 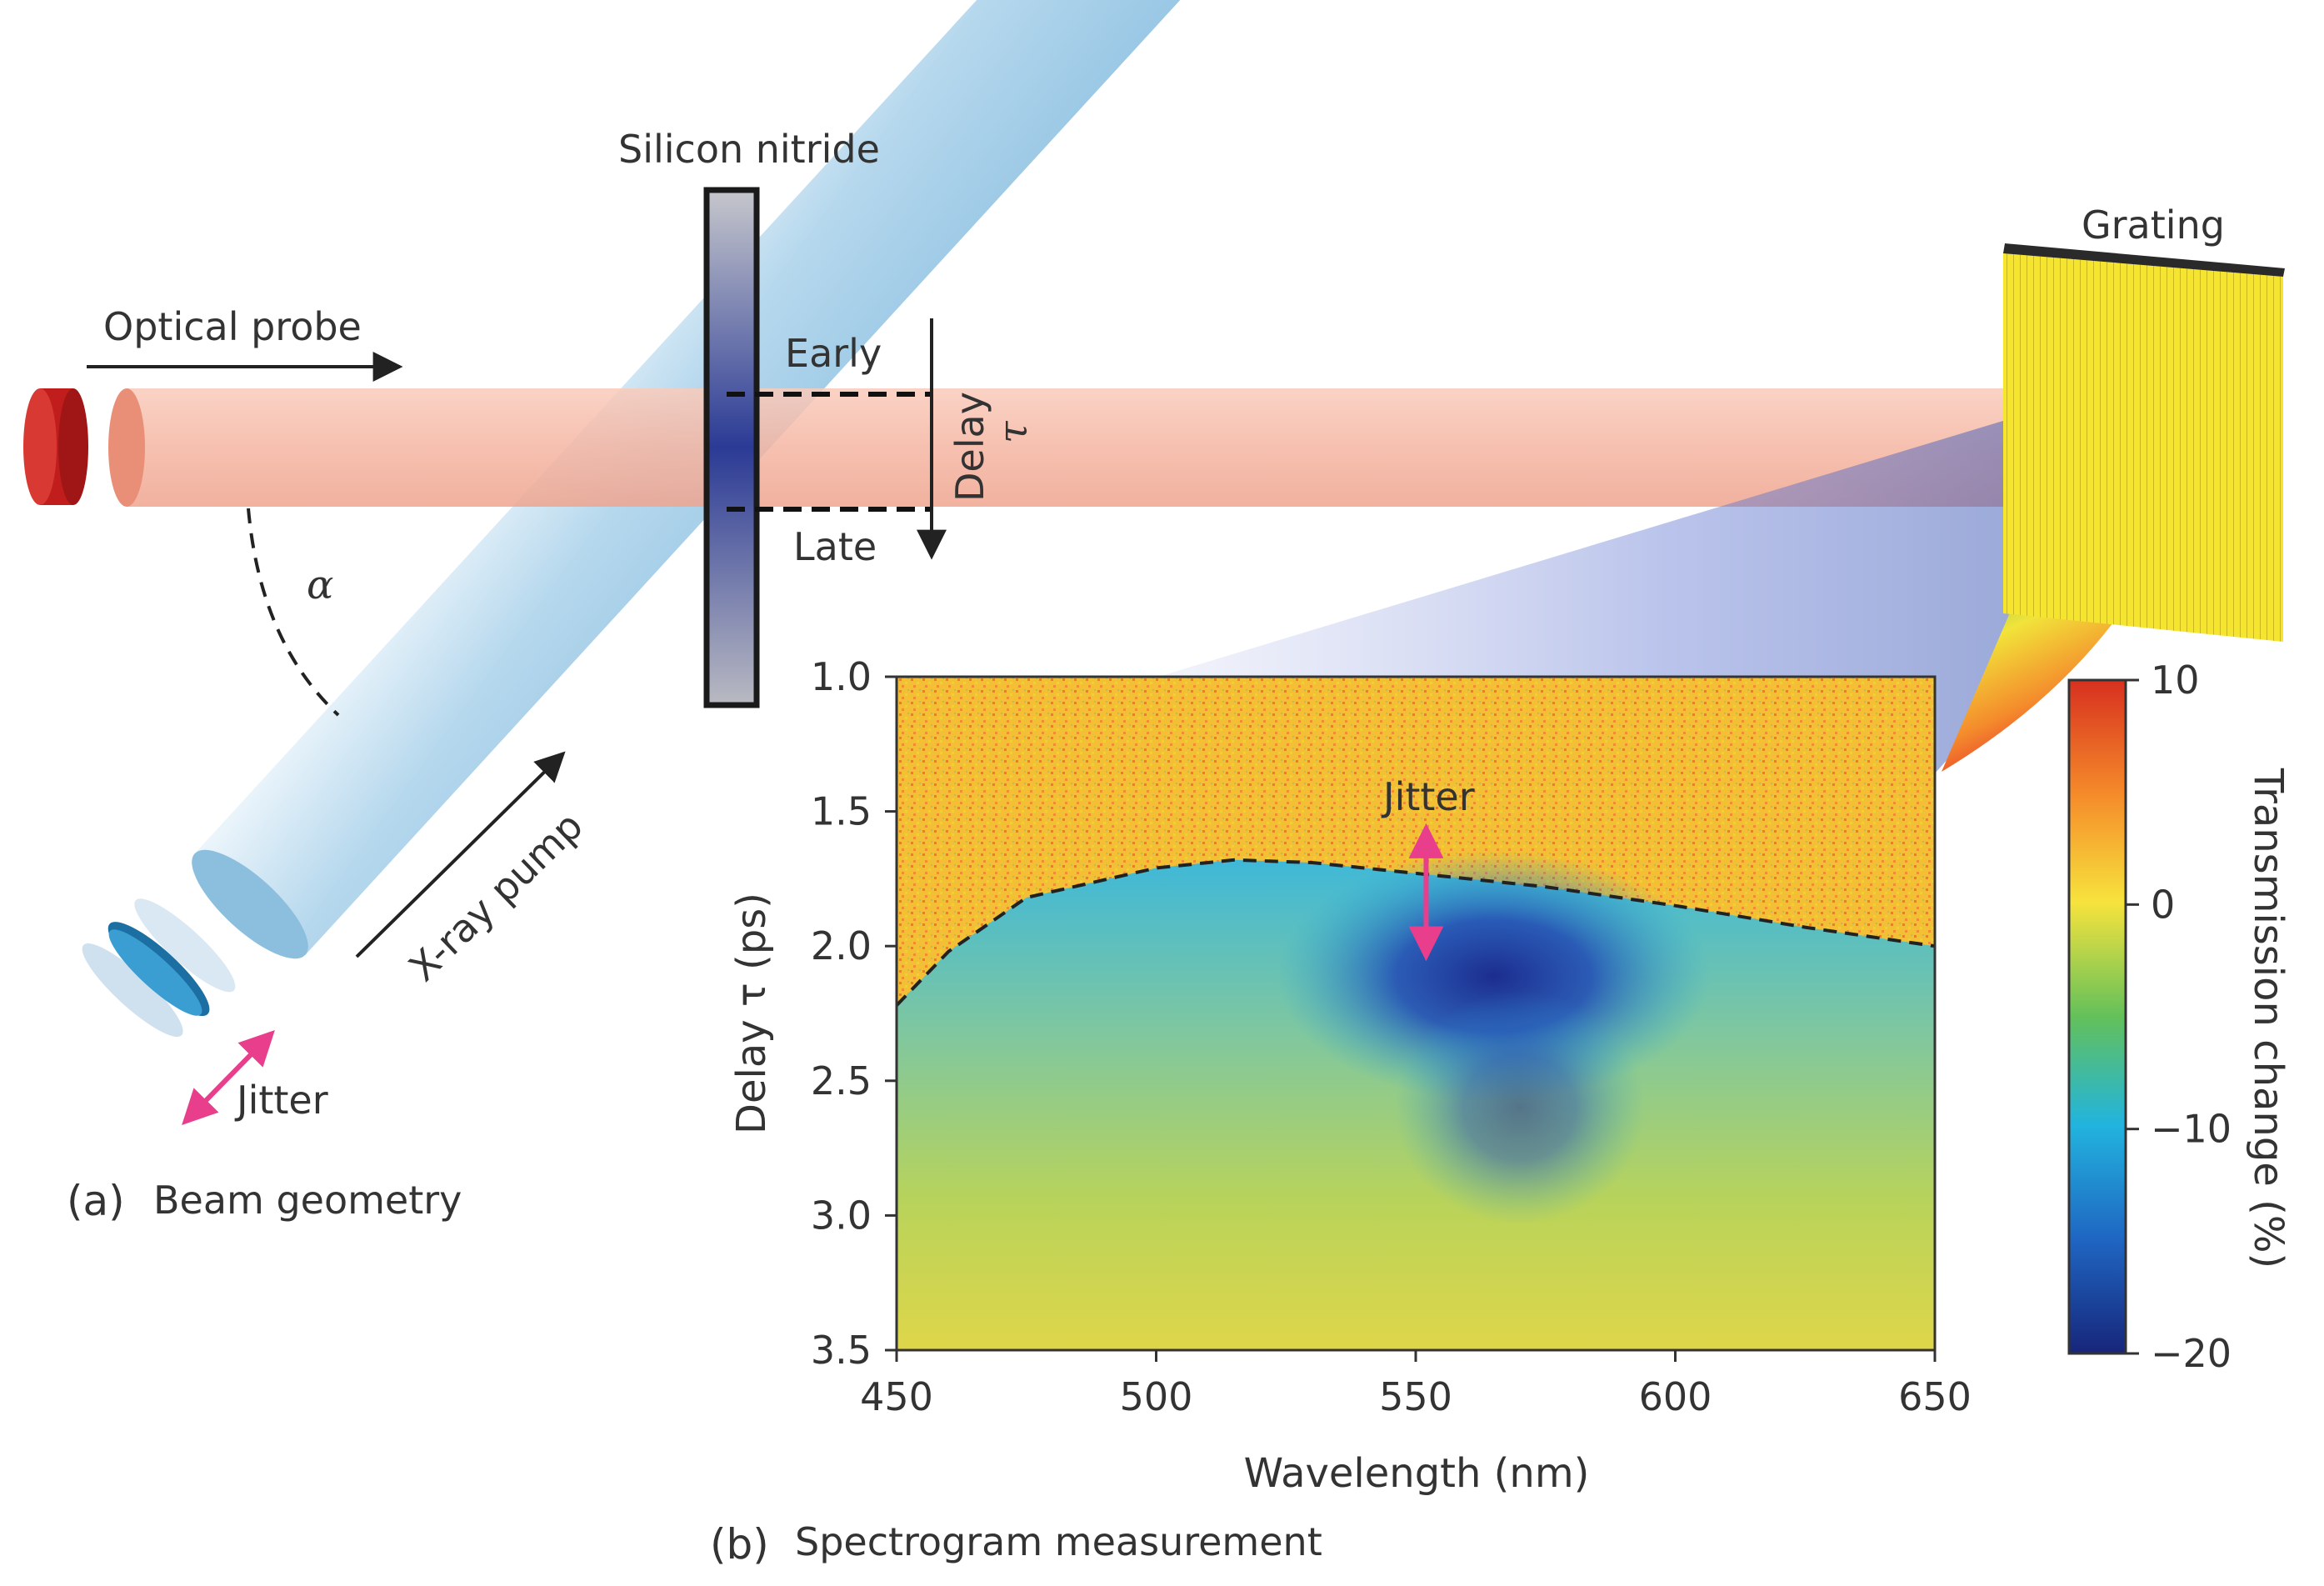 What do you see at coordinates (841, 1215) in the screenshot?
I see `y-tick-label: 3.0` at bounding box center [841, 1215].